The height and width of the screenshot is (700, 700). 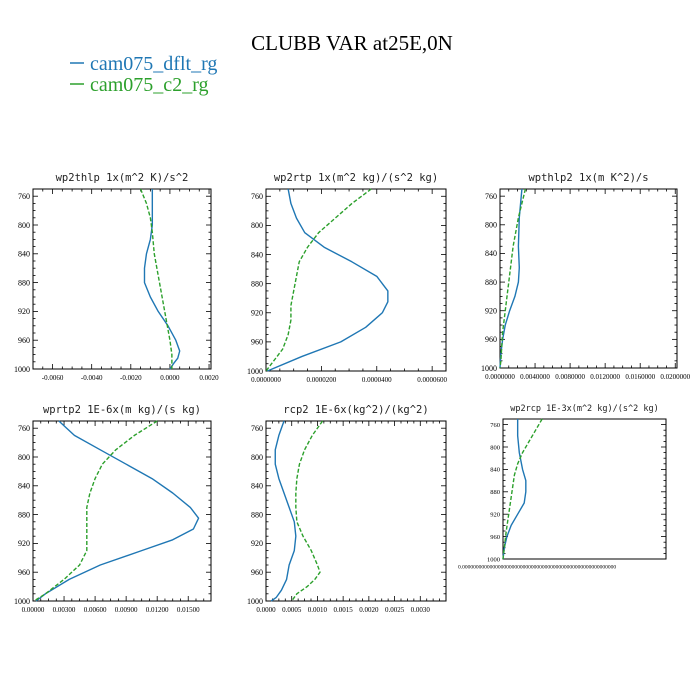 I want to click on x-tick-label: 0.0160000, so click(x=640, y=377).